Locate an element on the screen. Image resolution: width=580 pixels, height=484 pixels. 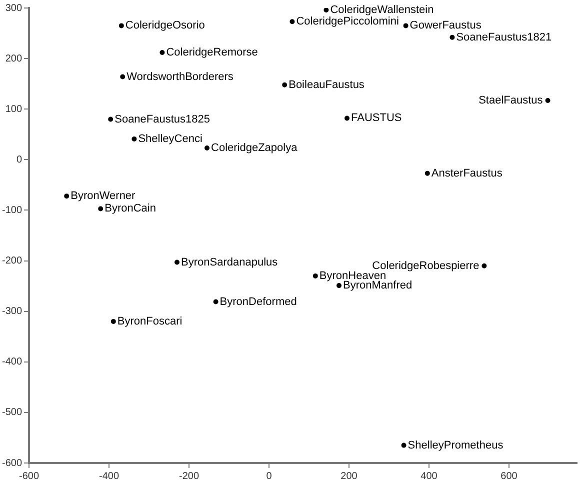
annotation: ColeridgeOsorio is located at coordinates (165, 26).